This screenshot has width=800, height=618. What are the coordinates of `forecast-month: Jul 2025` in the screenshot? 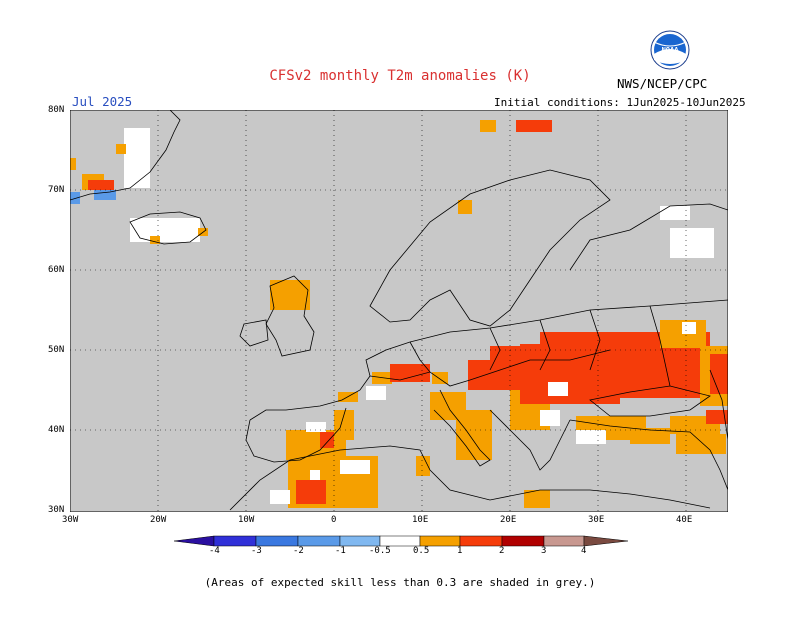 It's located at (102, 101).